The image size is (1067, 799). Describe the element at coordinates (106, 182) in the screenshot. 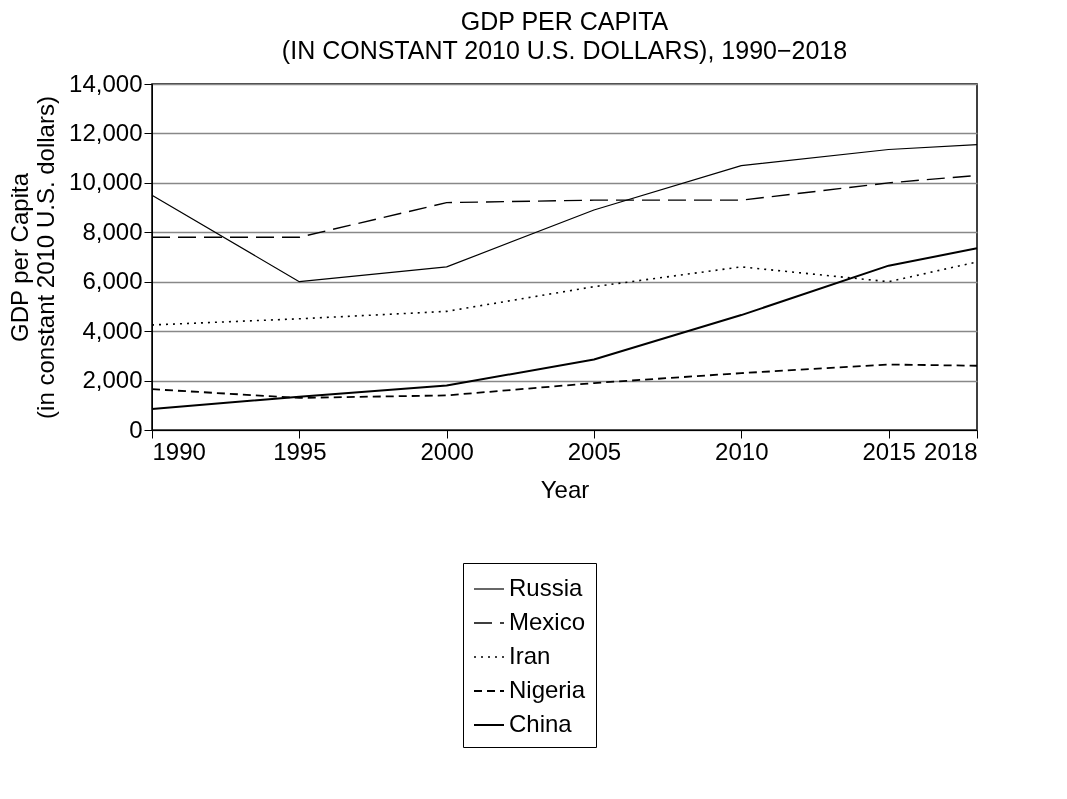

I see `y-tick-label: 10,000` at that location.